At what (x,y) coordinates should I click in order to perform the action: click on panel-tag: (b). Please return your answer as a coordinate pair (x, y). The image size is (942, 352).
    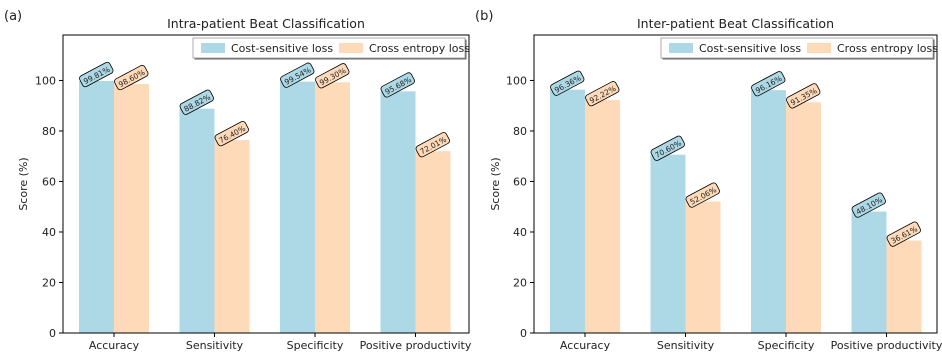
    Looking at the image, I should click on (484, 16).